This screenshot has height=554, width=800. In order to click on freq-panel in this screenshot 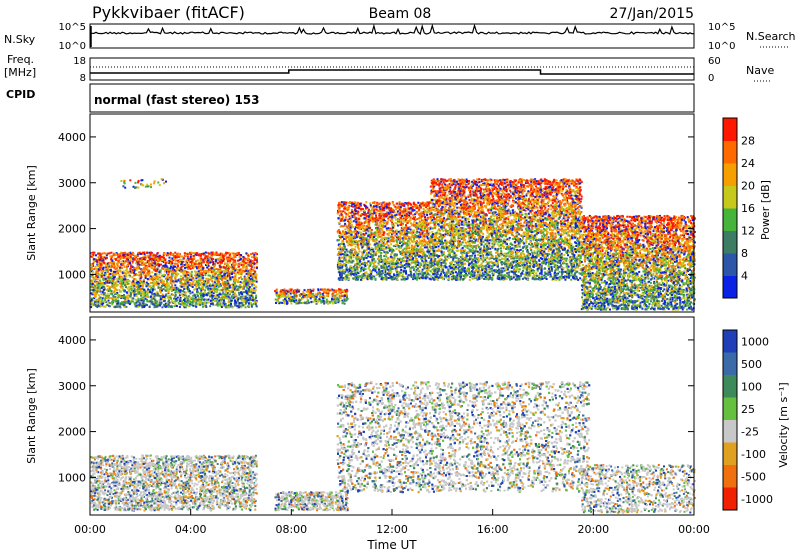, I will do `click(392, 69)`.